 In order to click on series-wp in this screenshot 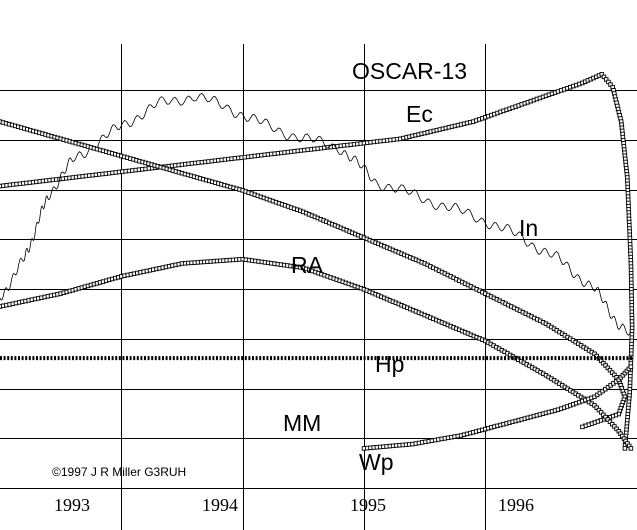, I will do `click(497, 407)`.